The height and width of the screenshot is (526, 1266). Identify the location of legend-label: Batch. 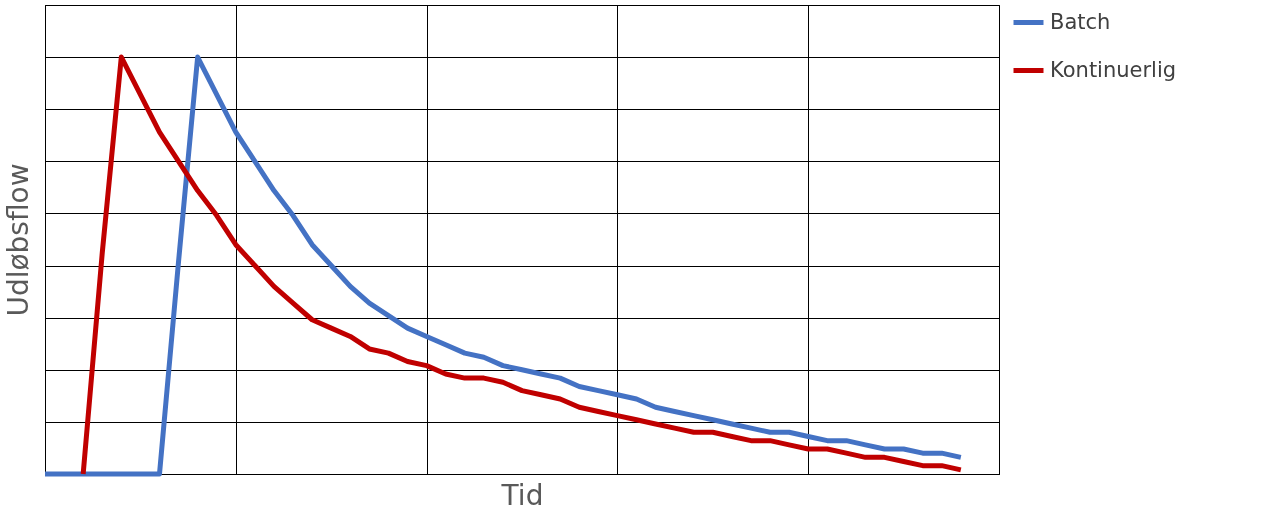
(1080, 21).